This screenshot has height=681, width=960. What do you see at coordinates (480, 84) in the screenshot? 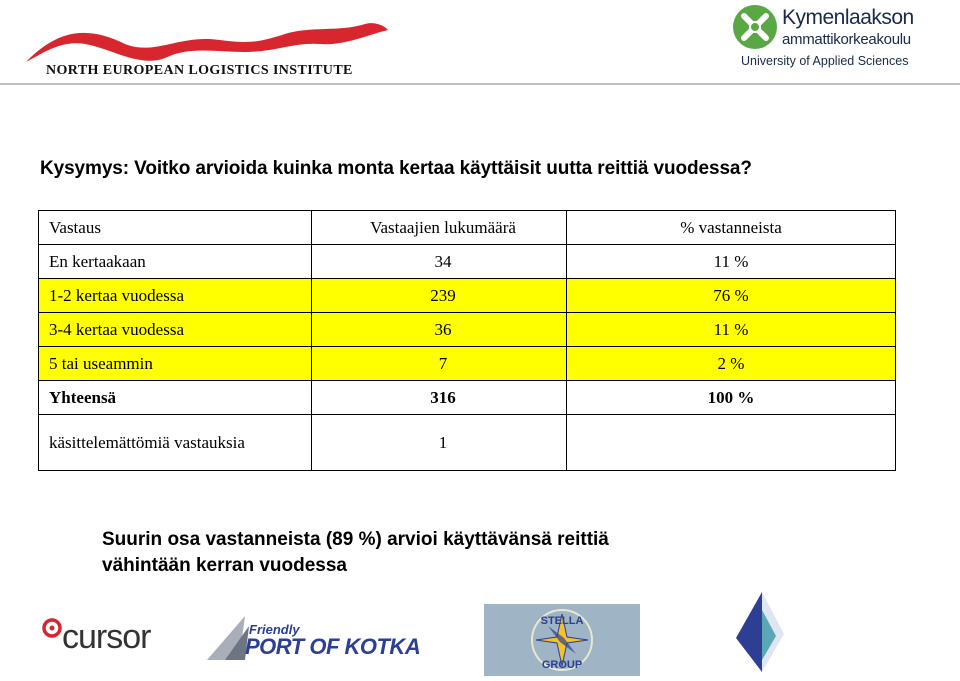
I see `header-divider` at bounding box center [480, 84].